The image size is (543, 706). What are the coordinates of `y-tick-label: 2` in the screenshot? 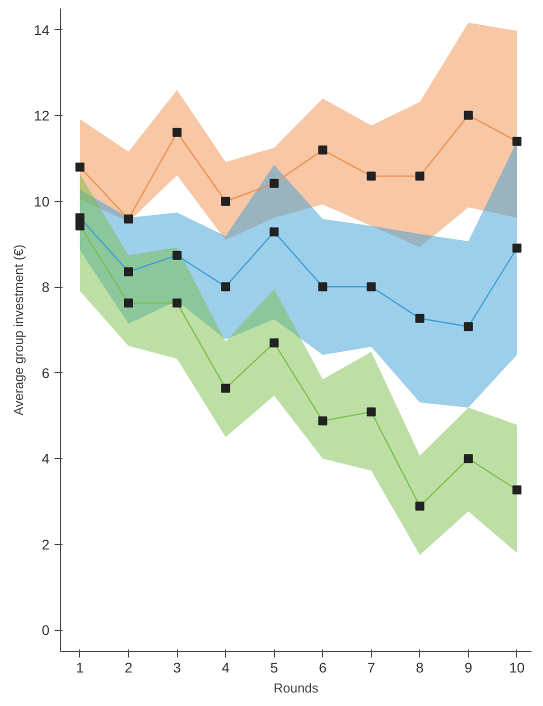 It's located at (46, 544).